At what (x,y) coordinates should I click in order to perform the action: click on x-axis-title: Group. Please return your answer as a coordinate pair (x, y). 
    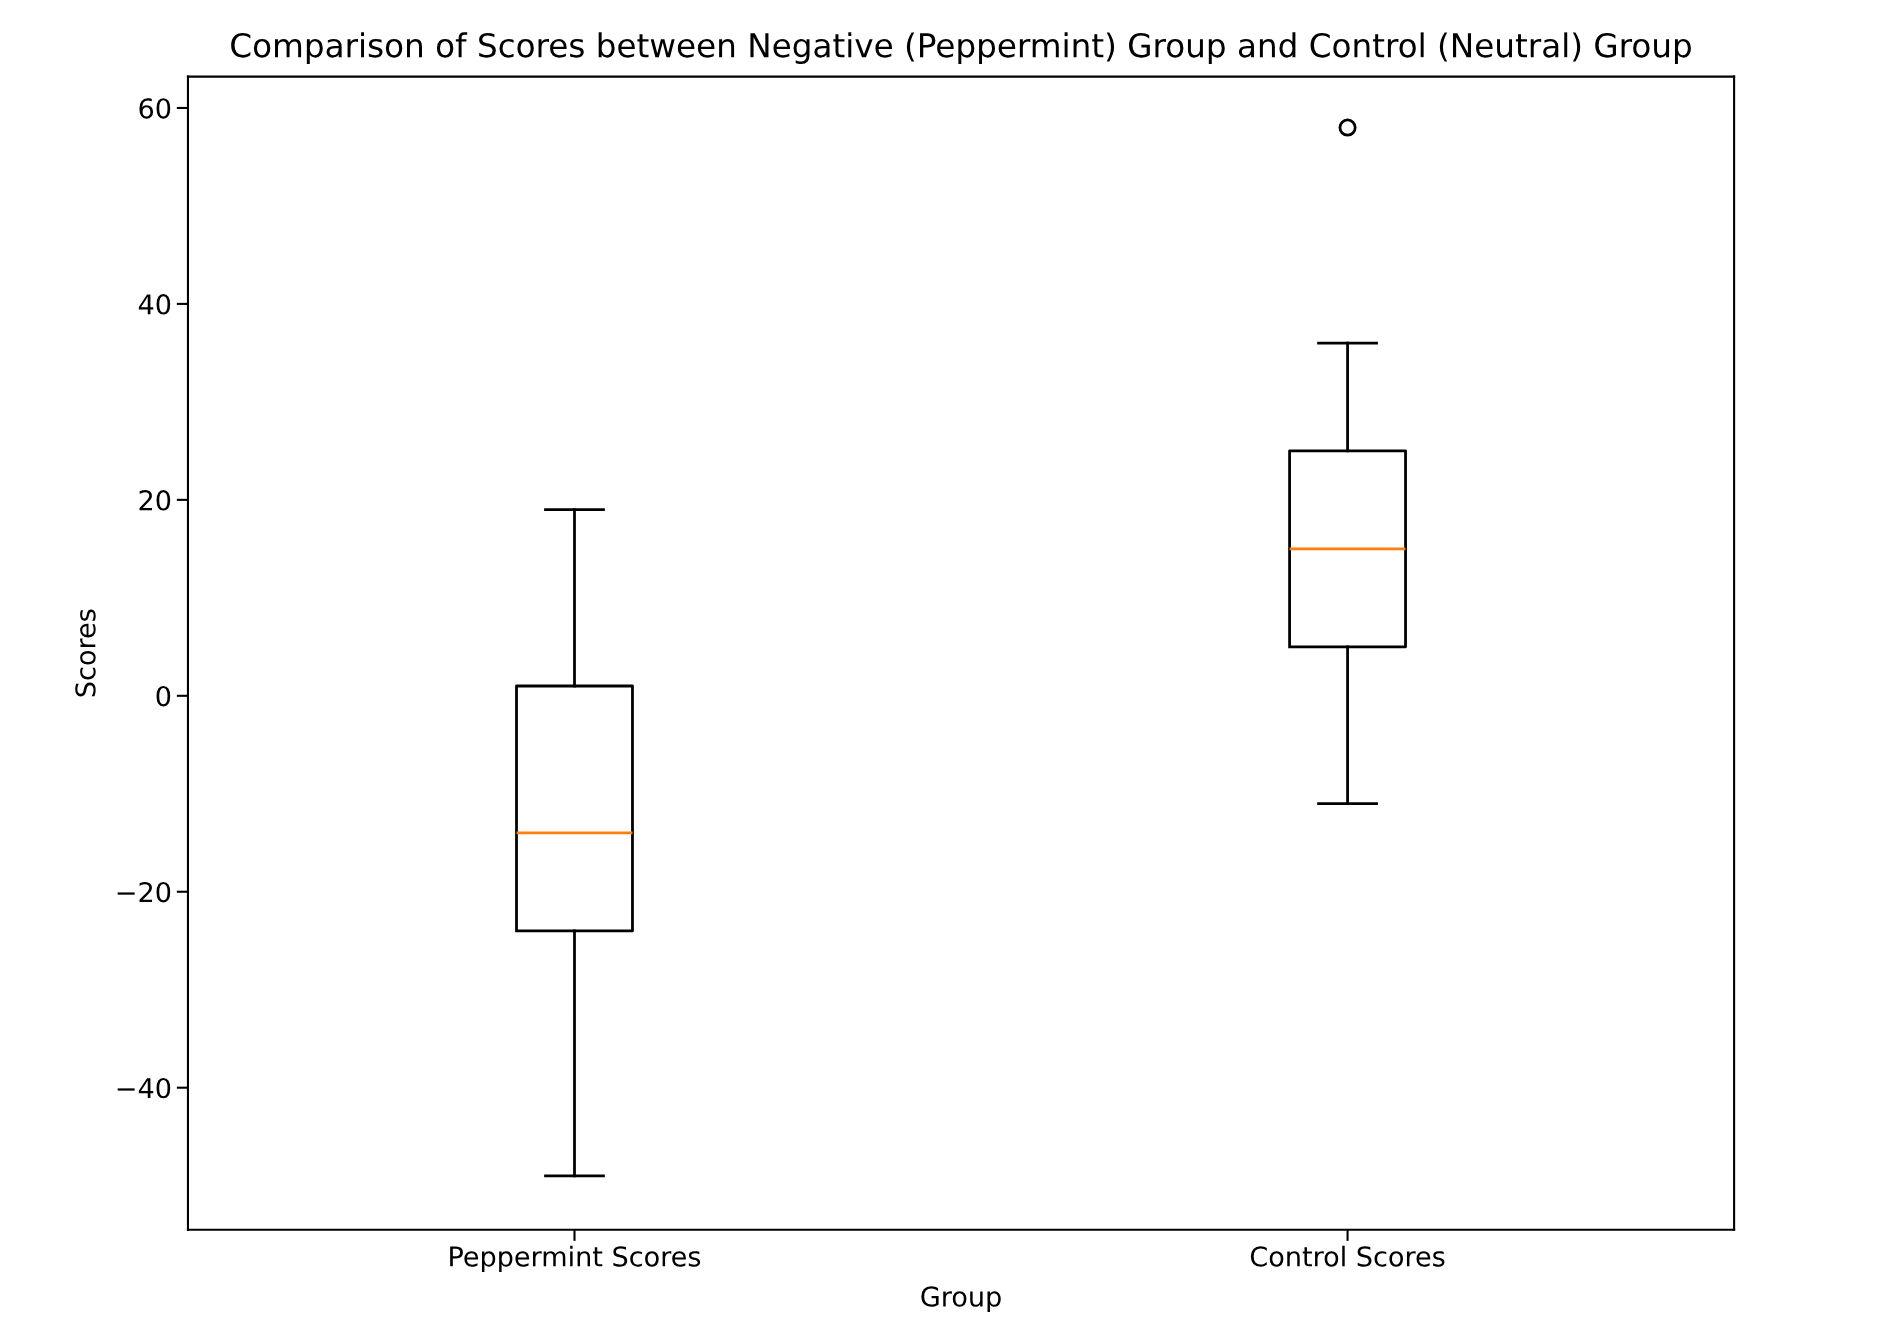
    Looking at the image, I should click on (961, 1299).